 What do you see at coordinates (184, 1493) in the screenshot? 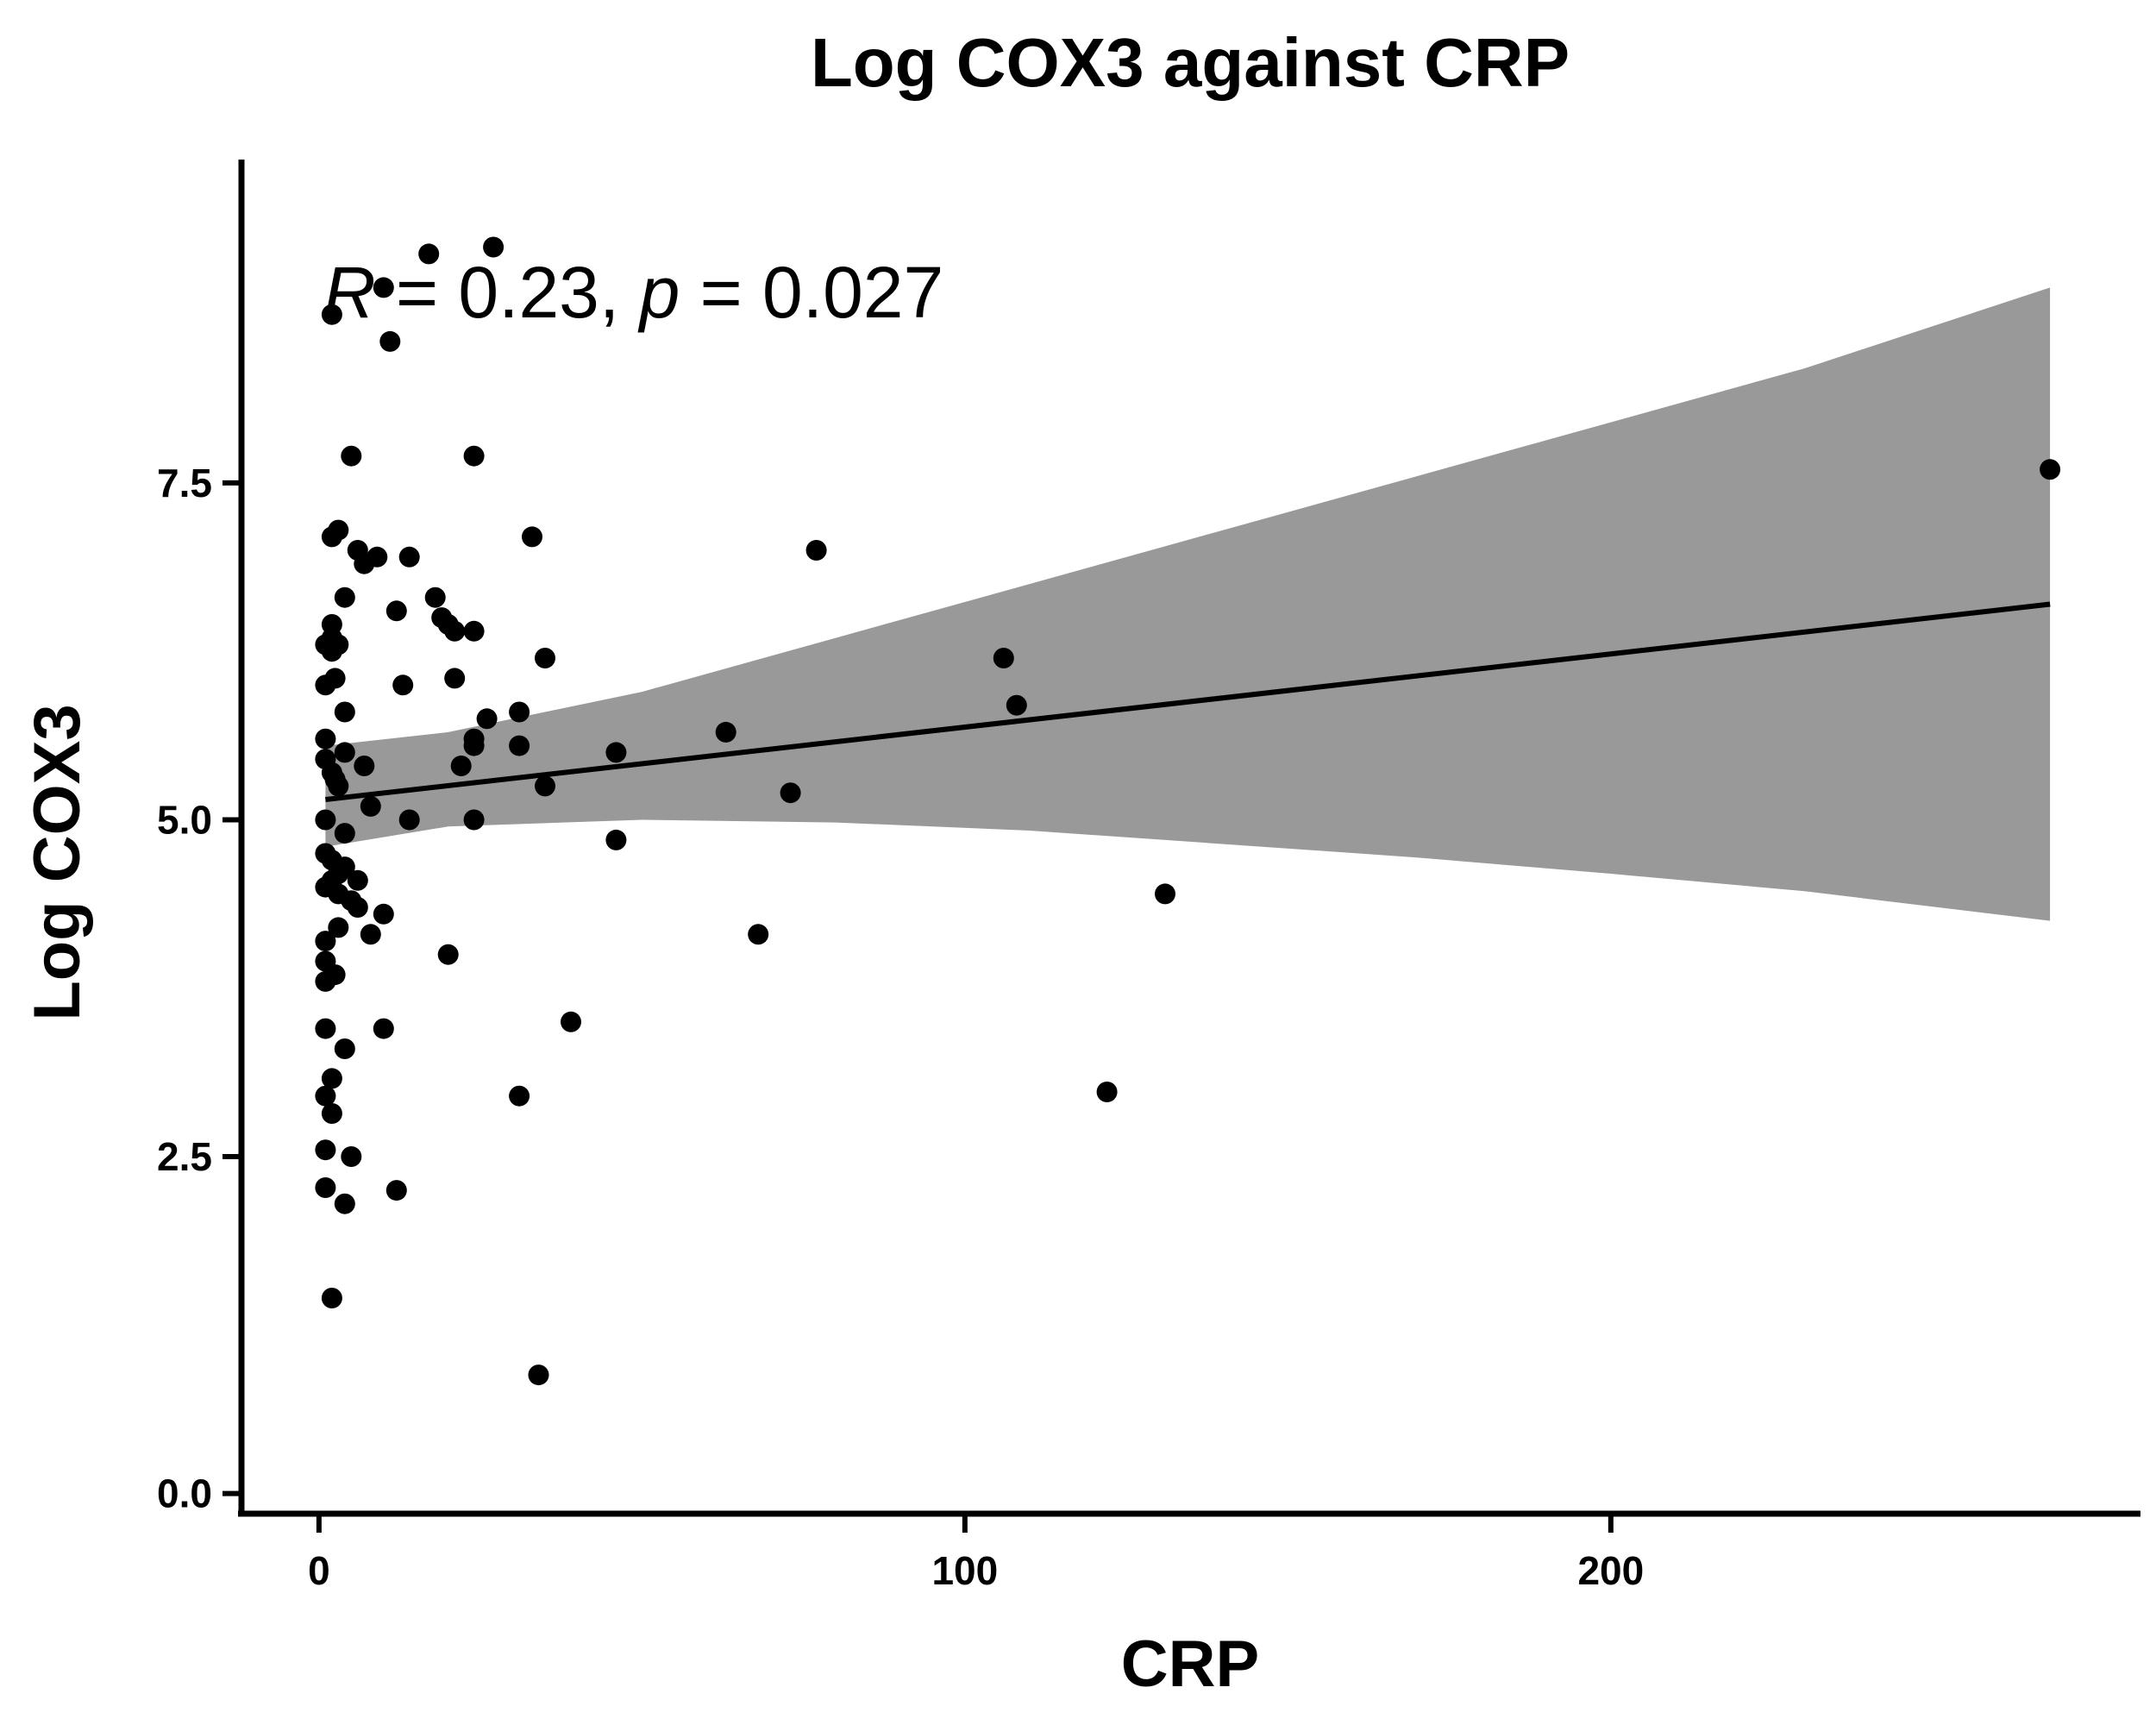
I see `y-tick-label: 0.0` at bounding box center [184, 1493].